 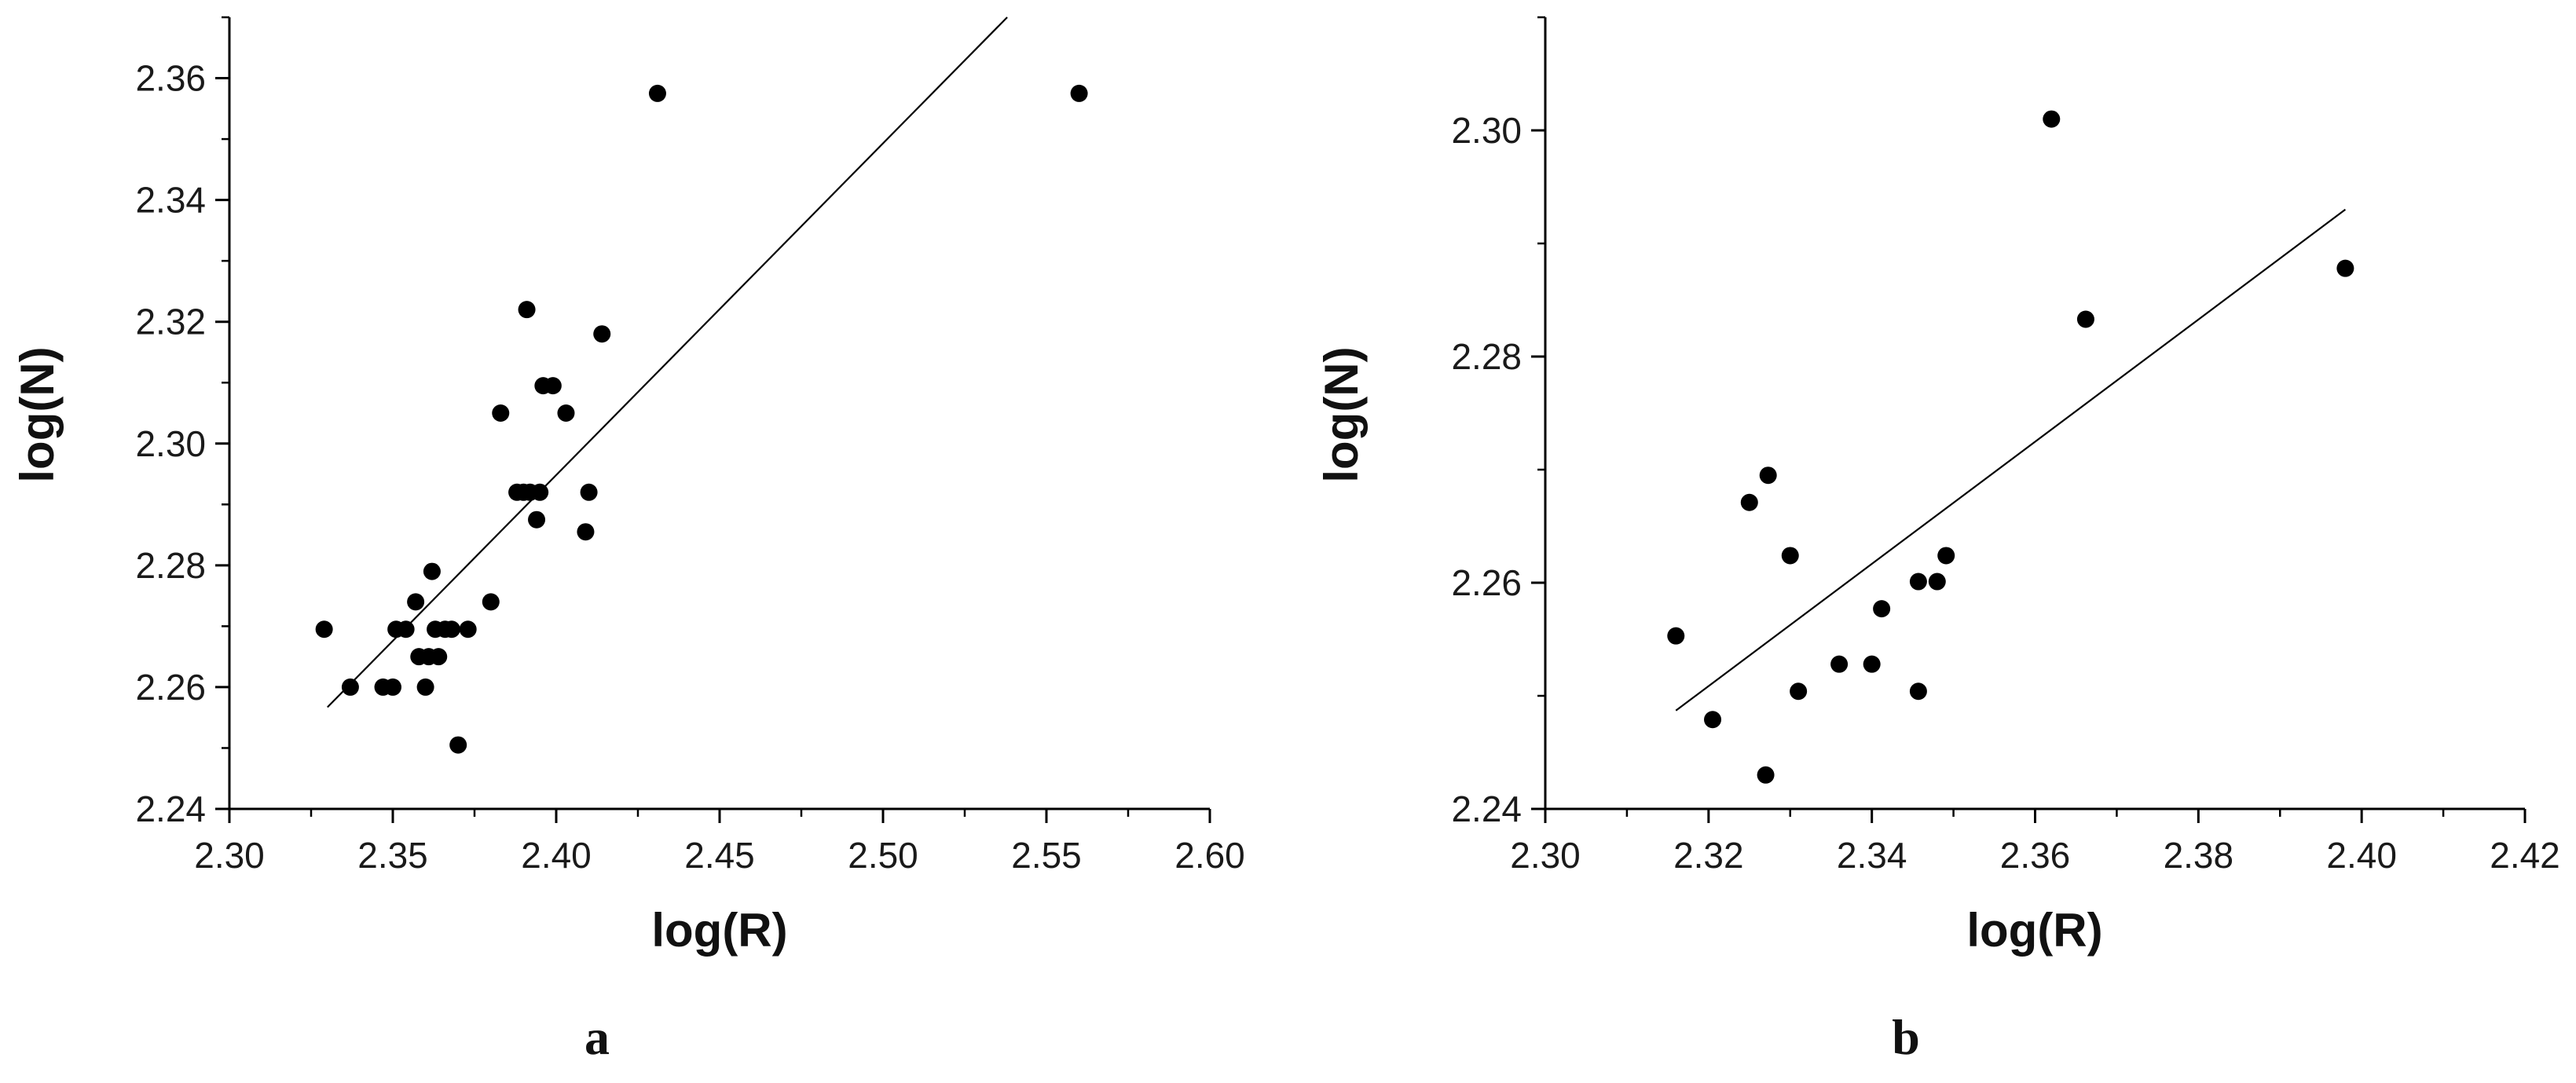 What do you see at coordinates (170, 79) in the screenshot?
I see `y-tick-label: 2.36` at bounding box center [170, 79].